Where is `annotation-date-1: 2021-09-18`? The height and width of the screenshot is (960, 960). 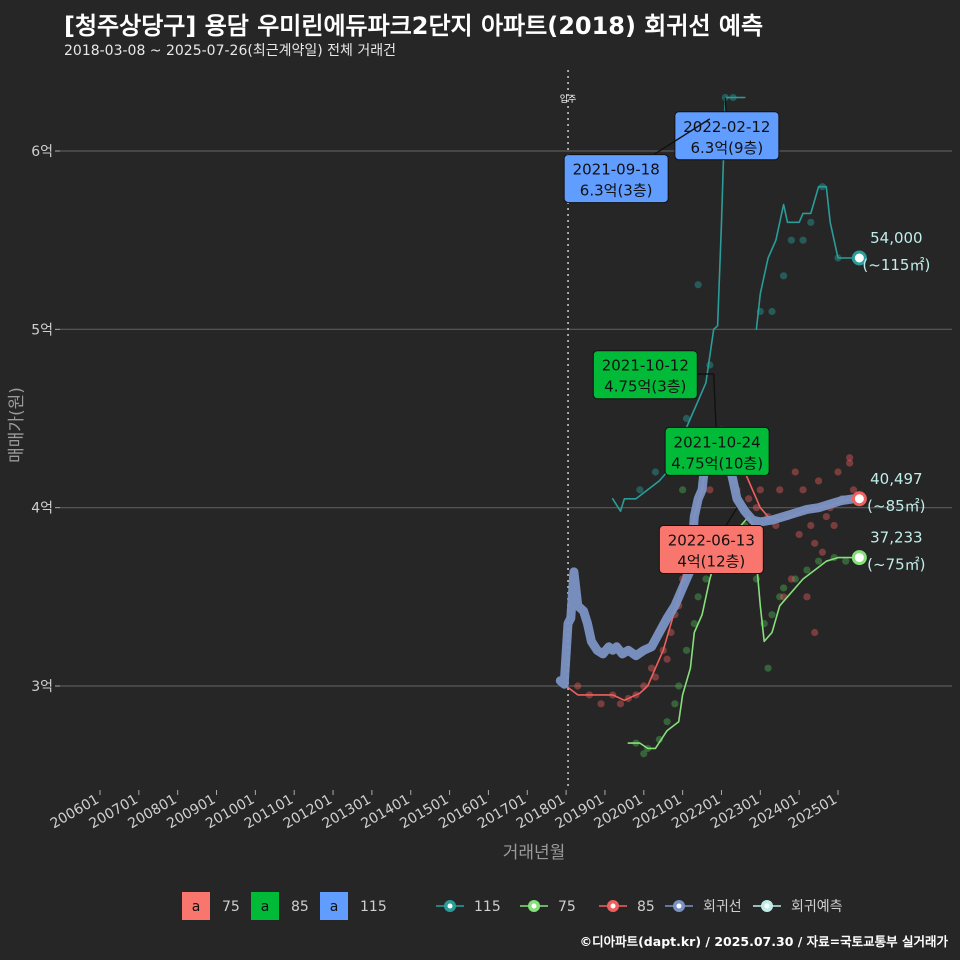 annotation-date-1: 2021-09-18 is located at coordinates (616, 170).